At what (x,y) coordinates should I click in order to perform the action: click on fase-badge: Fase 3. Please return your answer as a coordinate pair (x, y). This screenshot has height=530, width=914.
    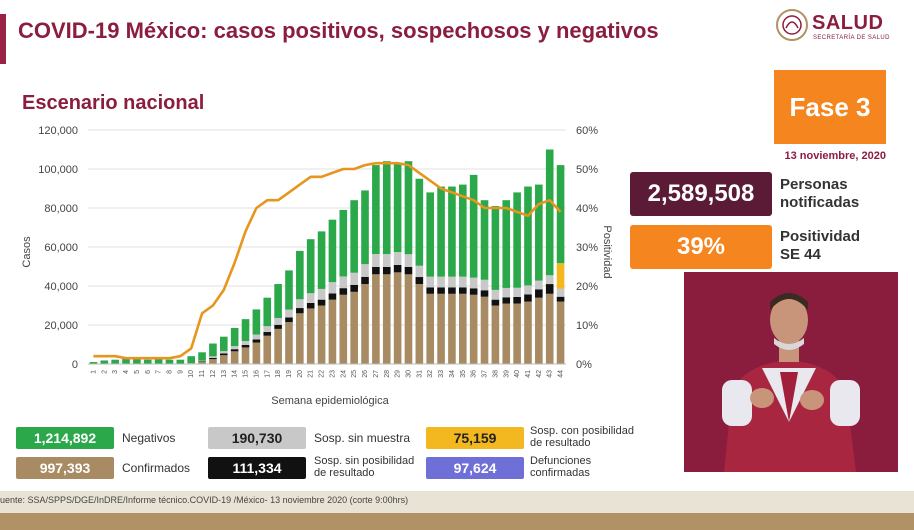
    Looking at the image, I should click on (830, 107).